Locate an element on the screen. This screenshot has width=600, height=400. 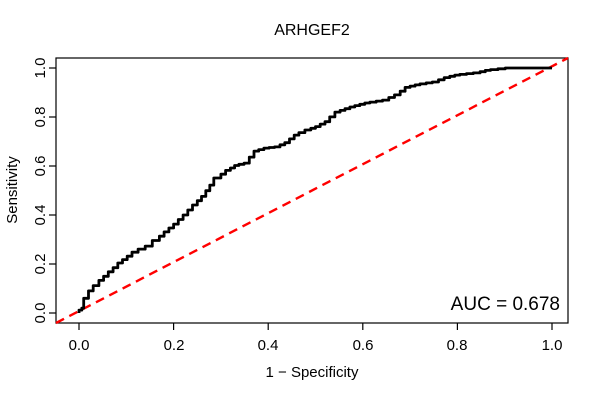
plot-title: ARHGEF2 is located at coordinates (312, 30).